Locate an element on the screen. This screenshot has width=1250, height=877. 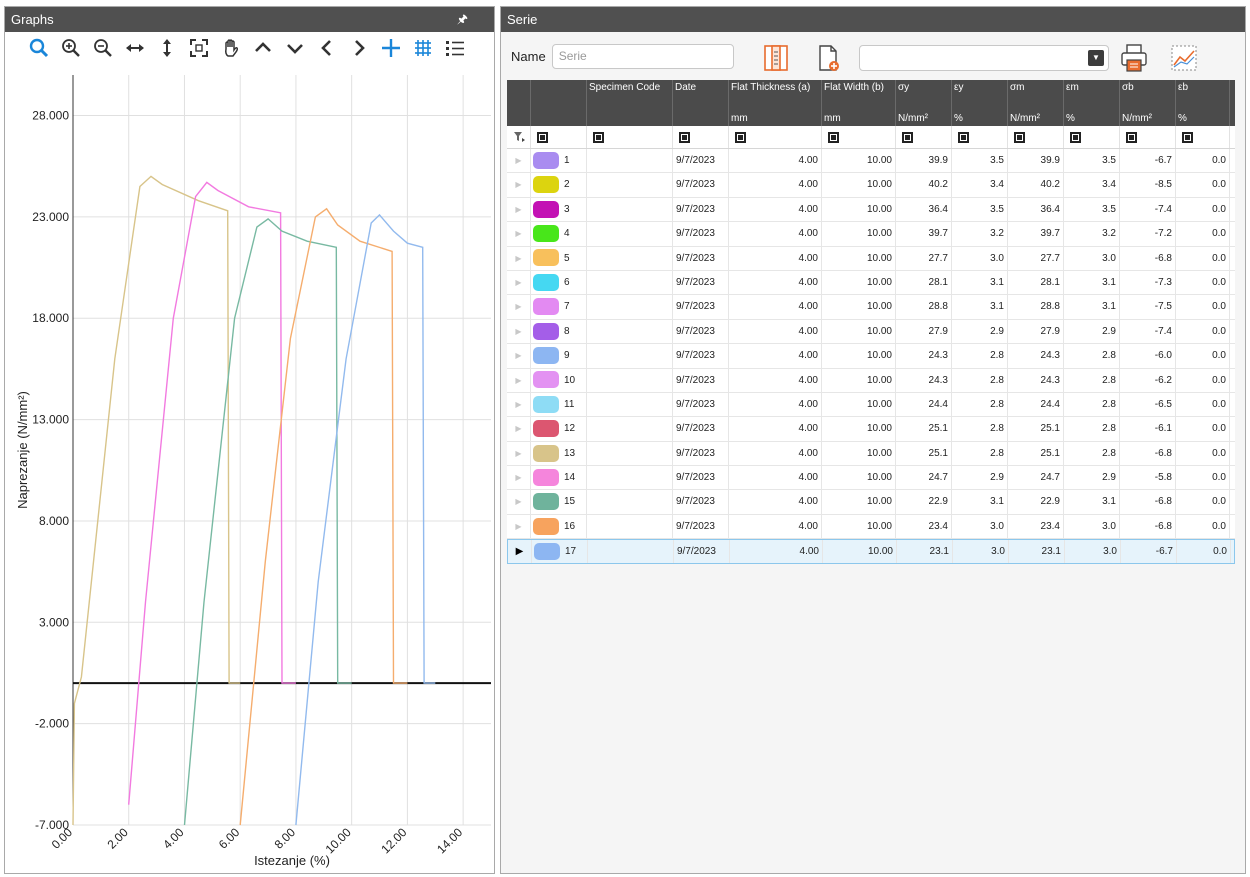
cell-sb: -5.8 is located at coordinates (1148, 478).